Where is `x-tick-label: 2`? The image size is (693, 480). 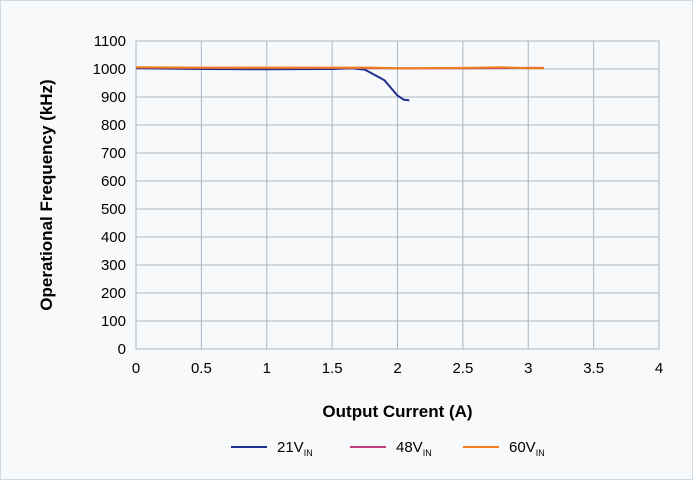
x-tick-label: 2 is located at coordinates (397, 368).